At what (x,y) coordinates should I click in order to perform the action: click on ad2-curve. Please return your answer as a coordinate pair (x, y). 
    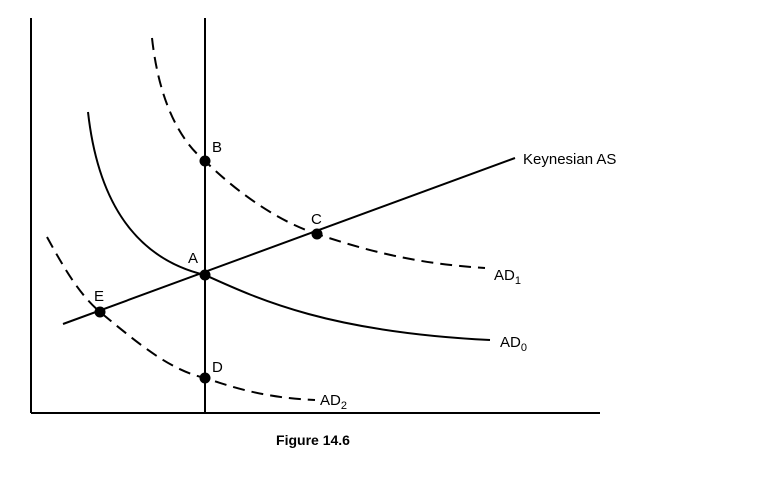
    Looking at the image, I should click on (181, 318).